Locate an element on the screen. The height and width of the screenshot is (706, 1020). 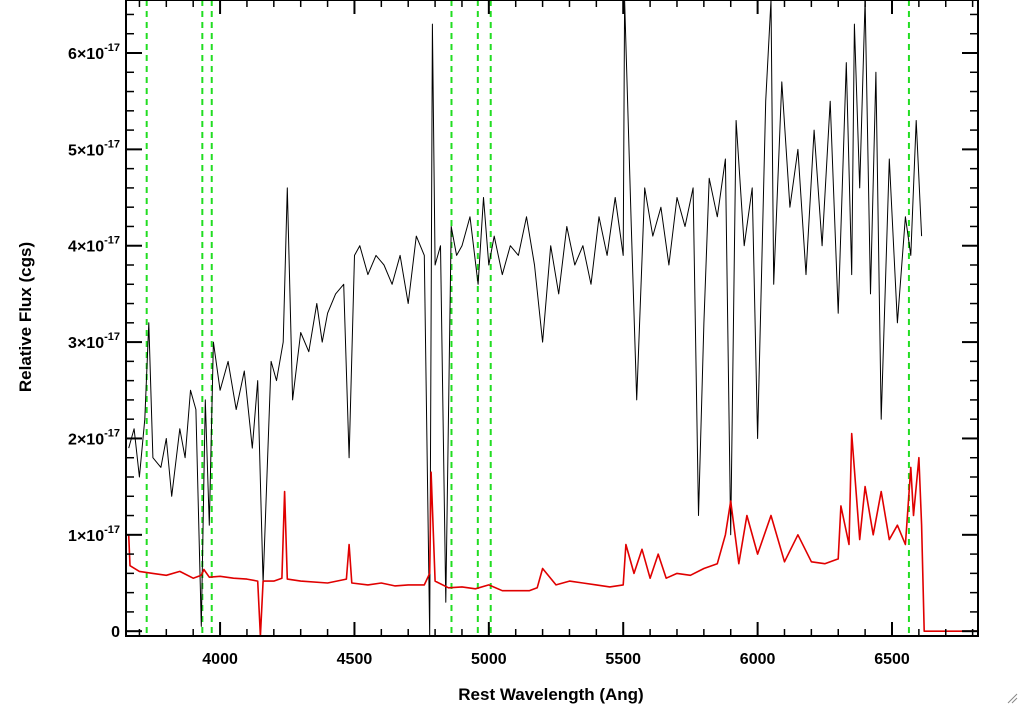
y-tick-label: 0 is located at coordinates (115, 632).